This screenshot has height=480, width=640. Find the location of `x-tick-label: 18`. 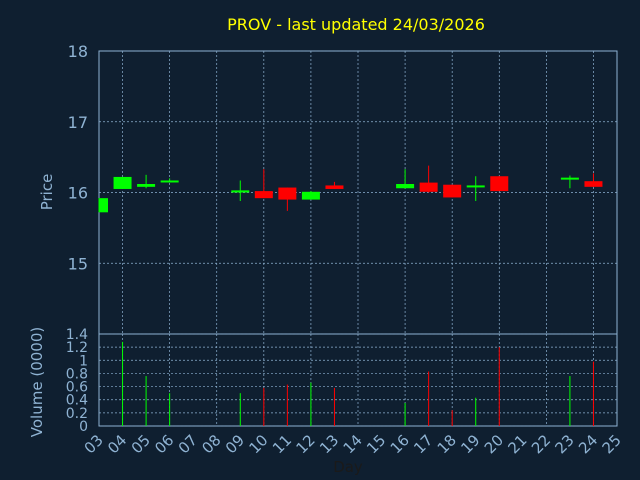

x-tick-label: 18 is located at coordinates (447, 444).